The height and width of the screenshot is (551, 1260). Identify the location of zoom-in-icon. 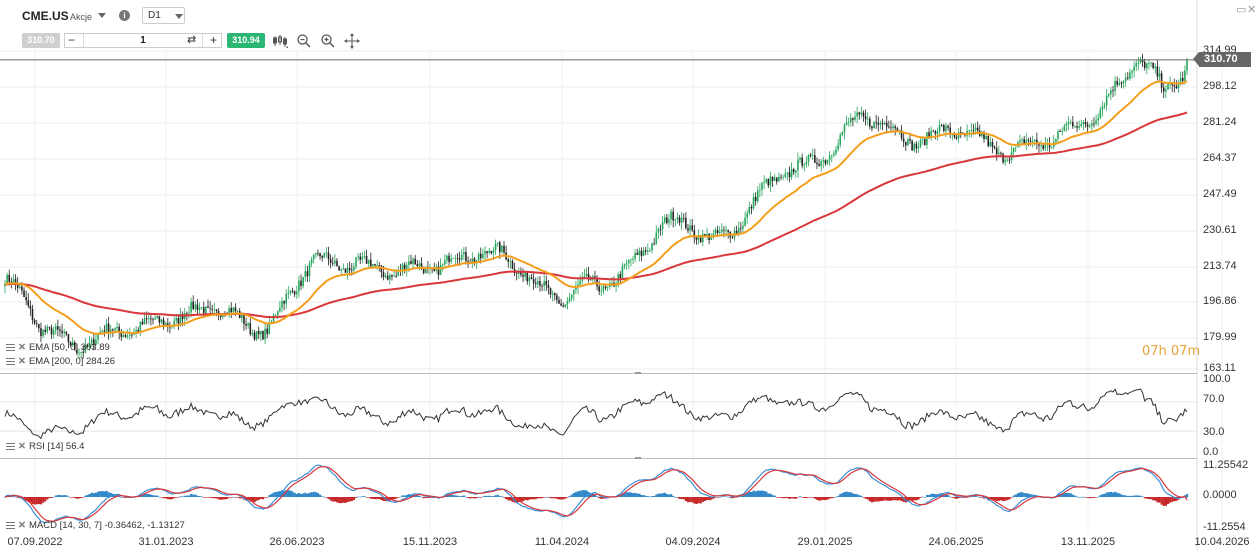
(328, 41).